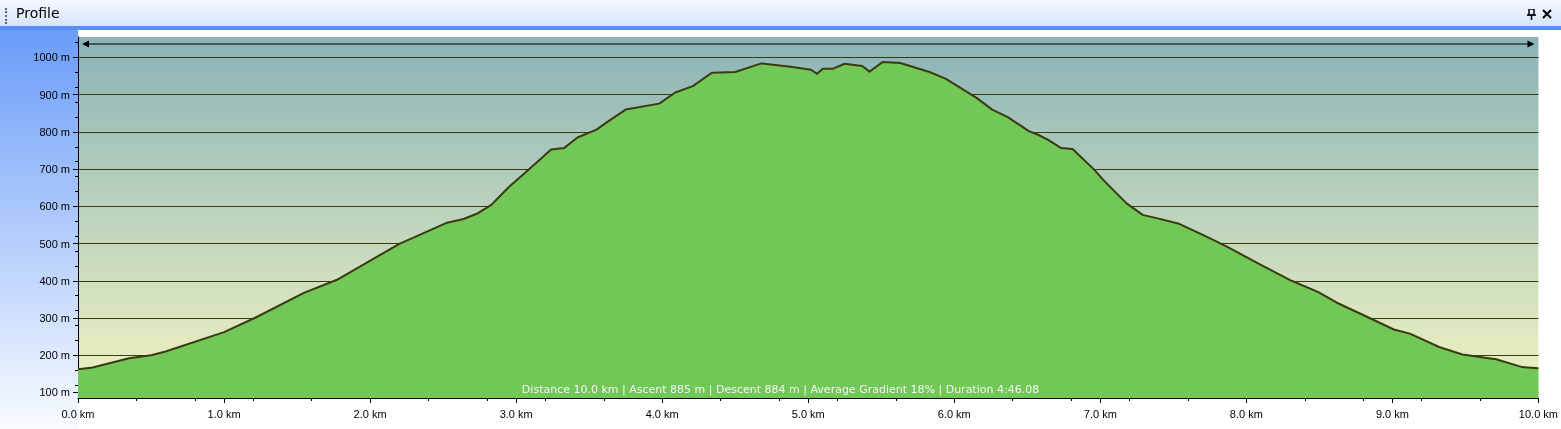 Image resolution: width=1561 pixels, height=429 pixels. What do you see at coordinates (54, 317) in the screenshot?
I see `y-tick-label: 300 m` at bounding box center [54, 317].